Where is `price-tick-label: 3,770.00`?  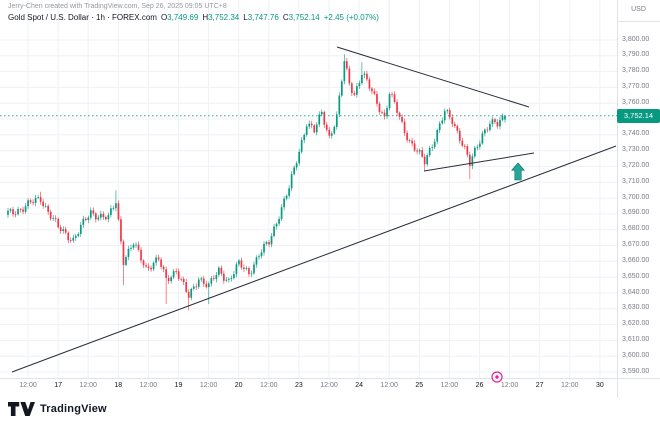 price-tick-label: 3,770.00 is located at coordinates (636, 86).